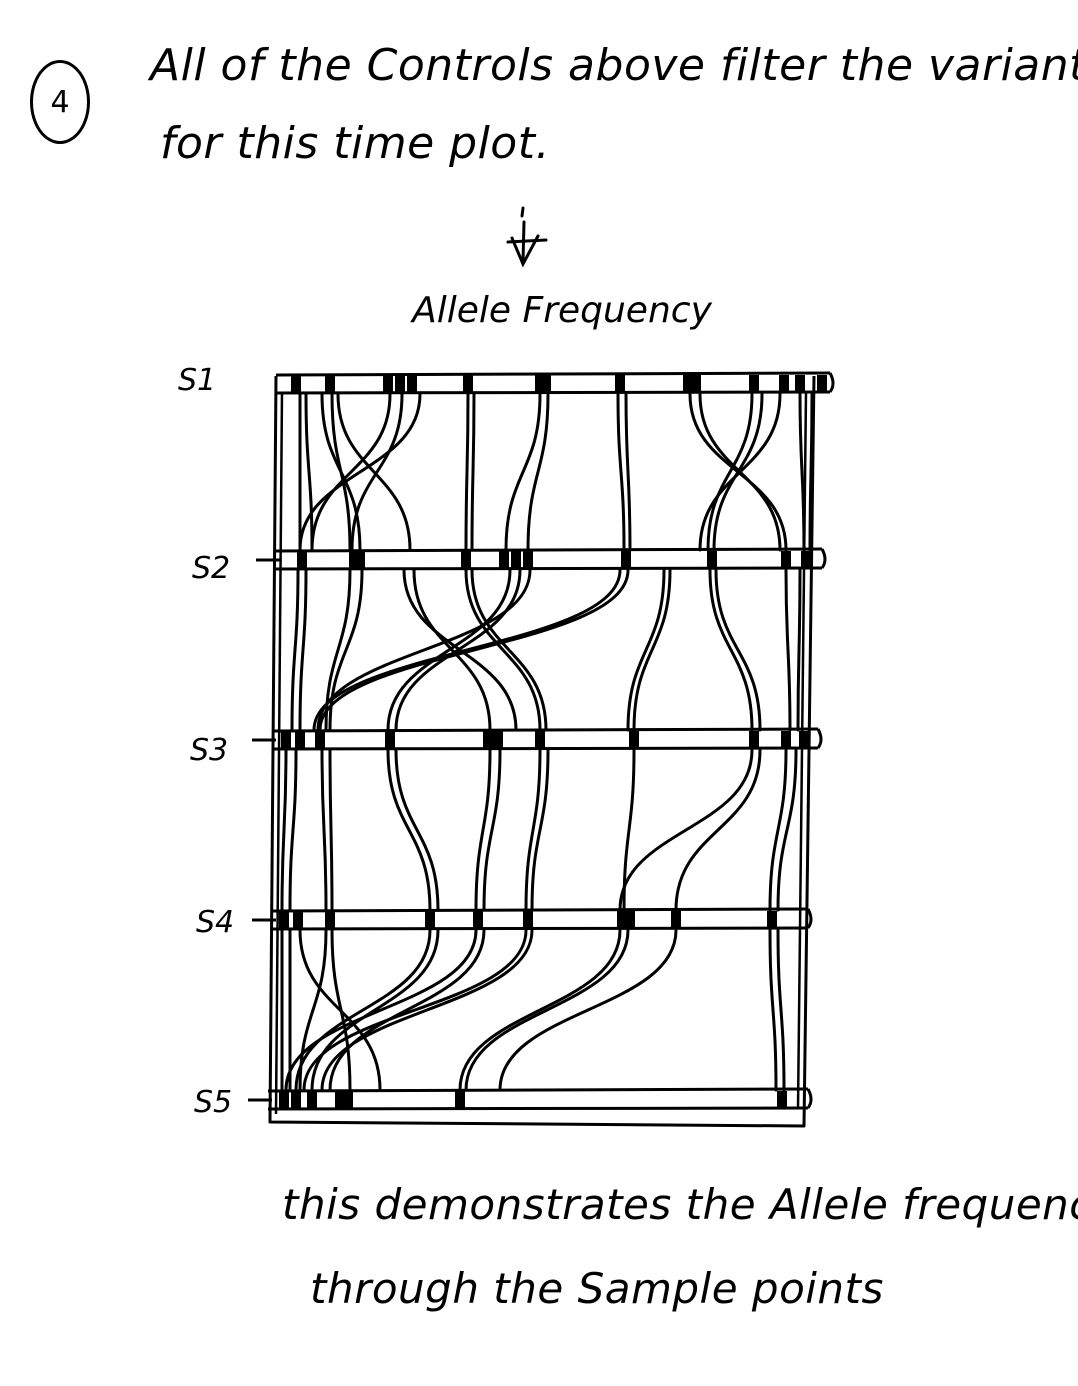  What do you see at coordinates (209, 750) in the screenshot?
I see `sample-label: S3` at bounding box center [209, 750].